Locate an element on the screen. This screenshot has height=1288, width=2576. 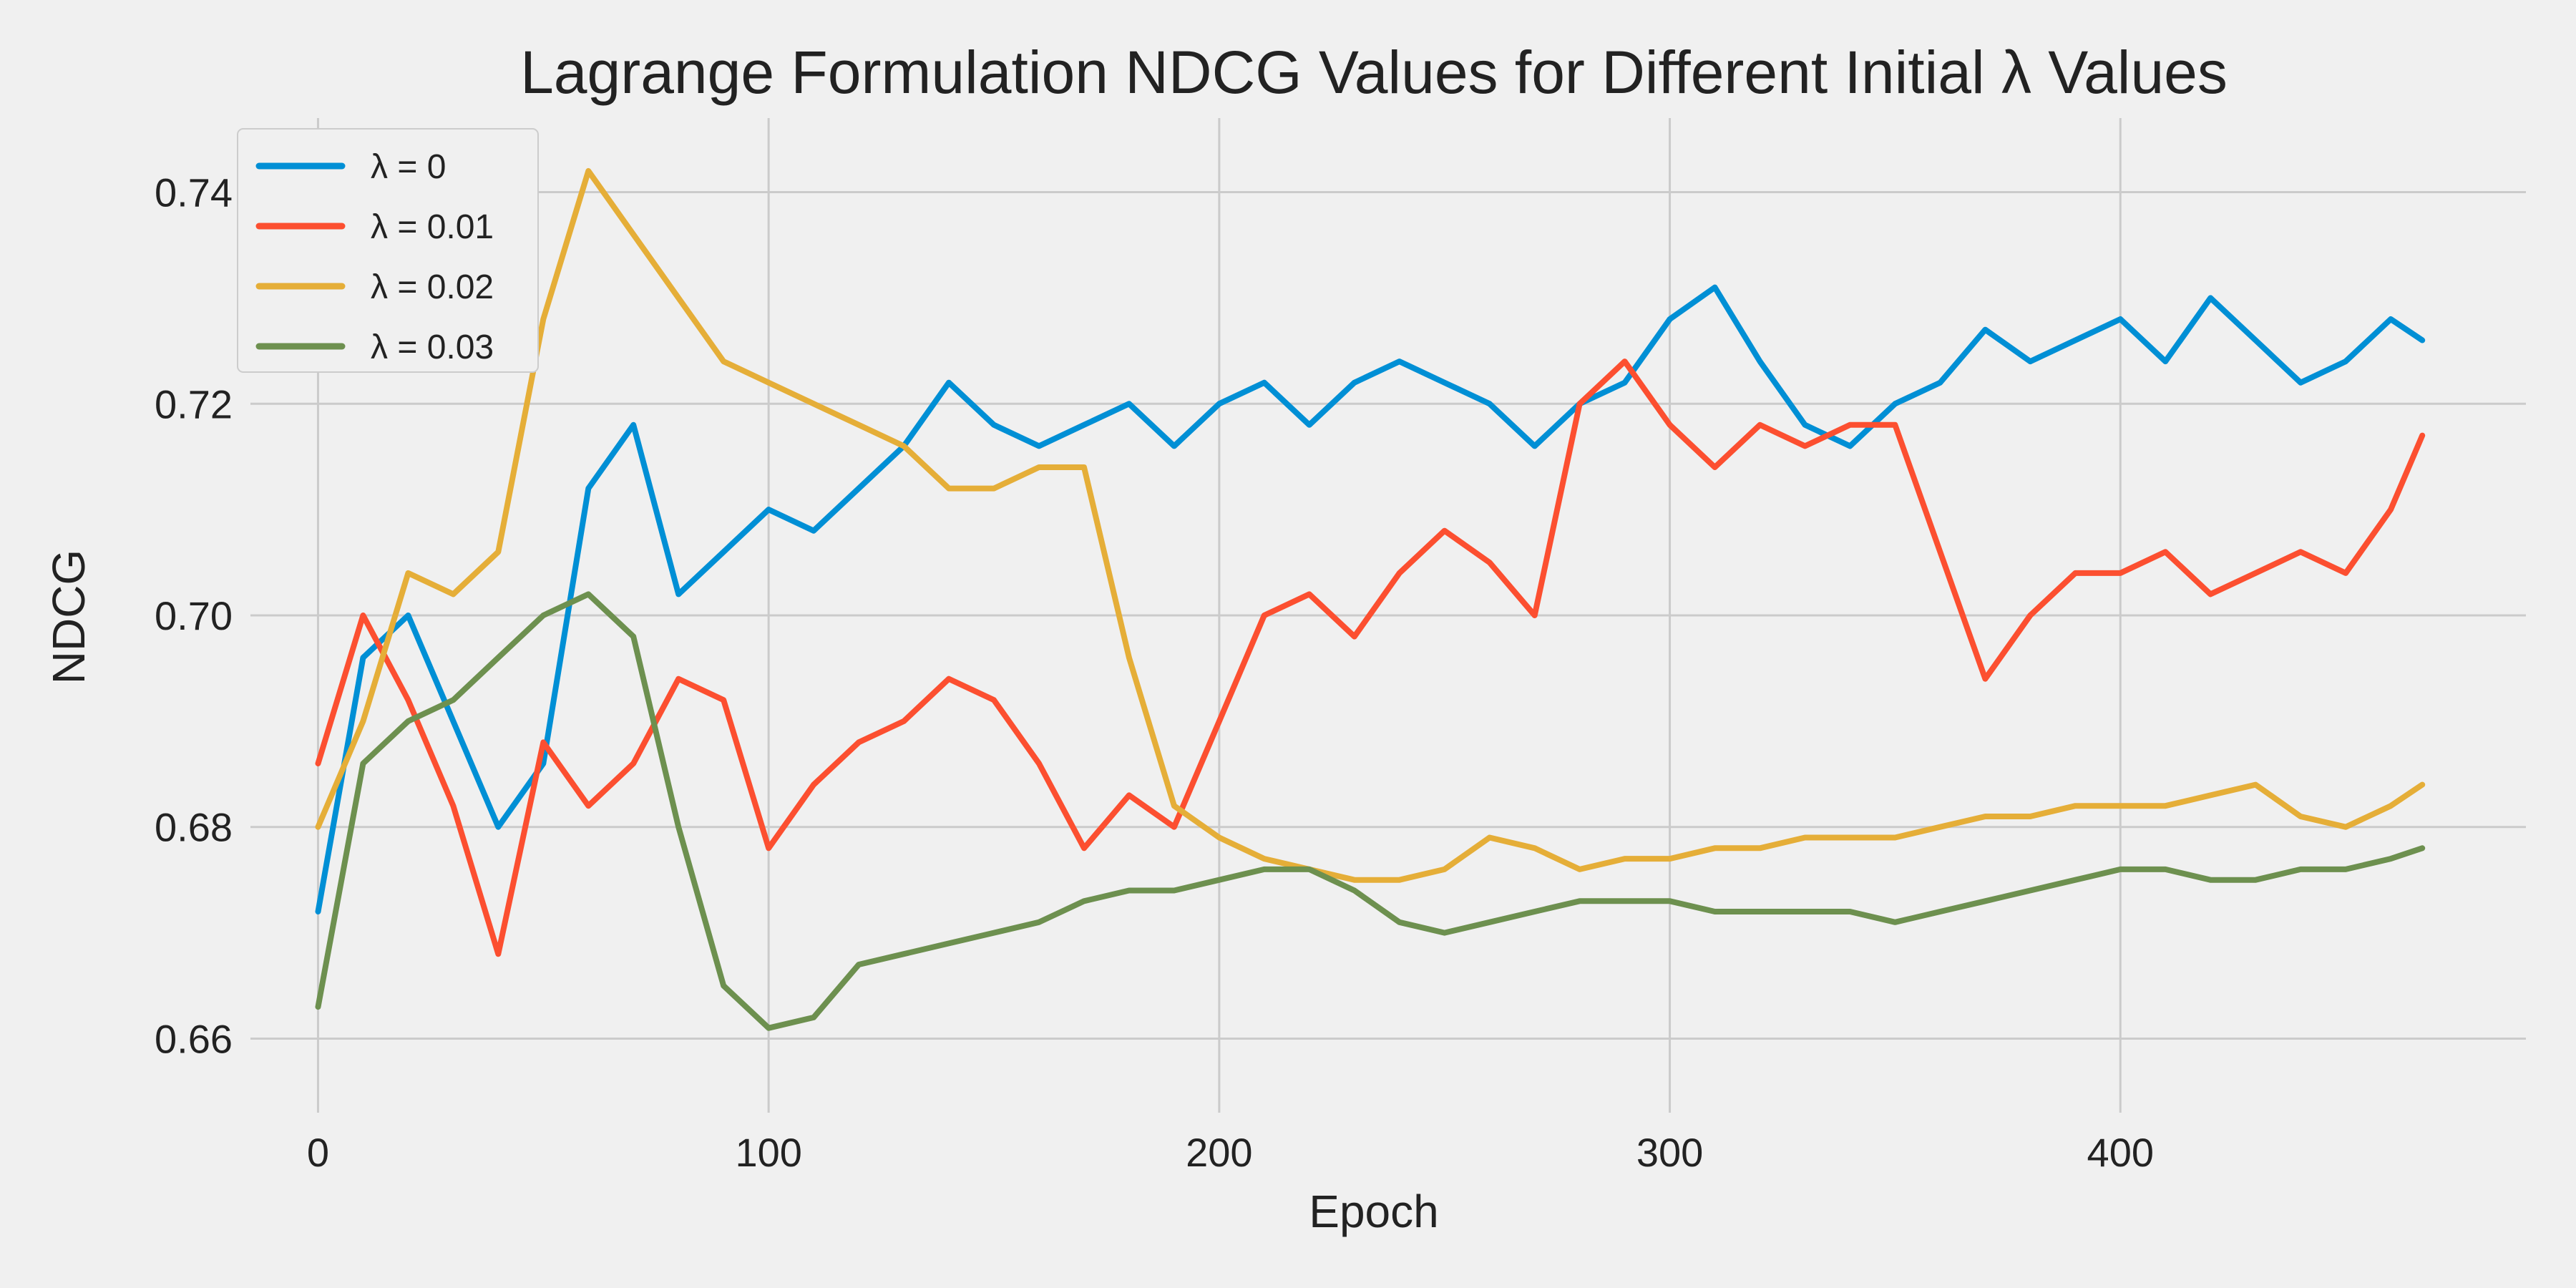
x-axis-ticks: 0 100 200 300 400 is located at coordinates (1230, 1152).